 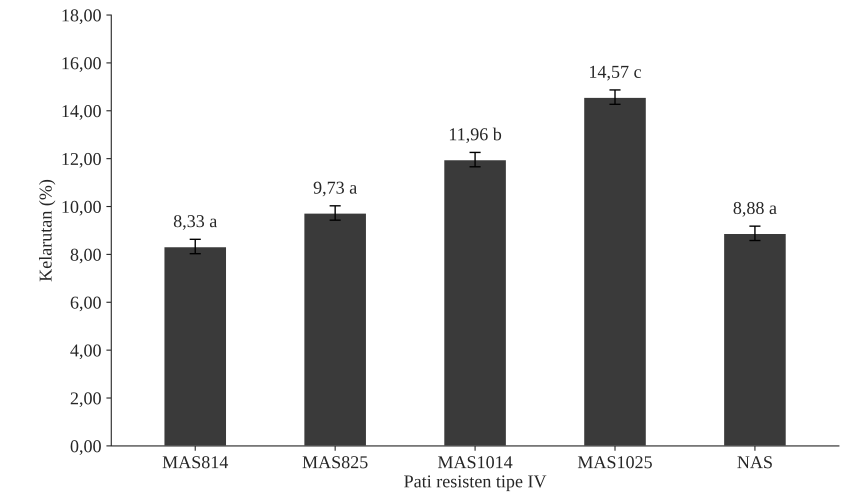 I want to click on y-tick-label: 4,00, so click(x=85, y=352).